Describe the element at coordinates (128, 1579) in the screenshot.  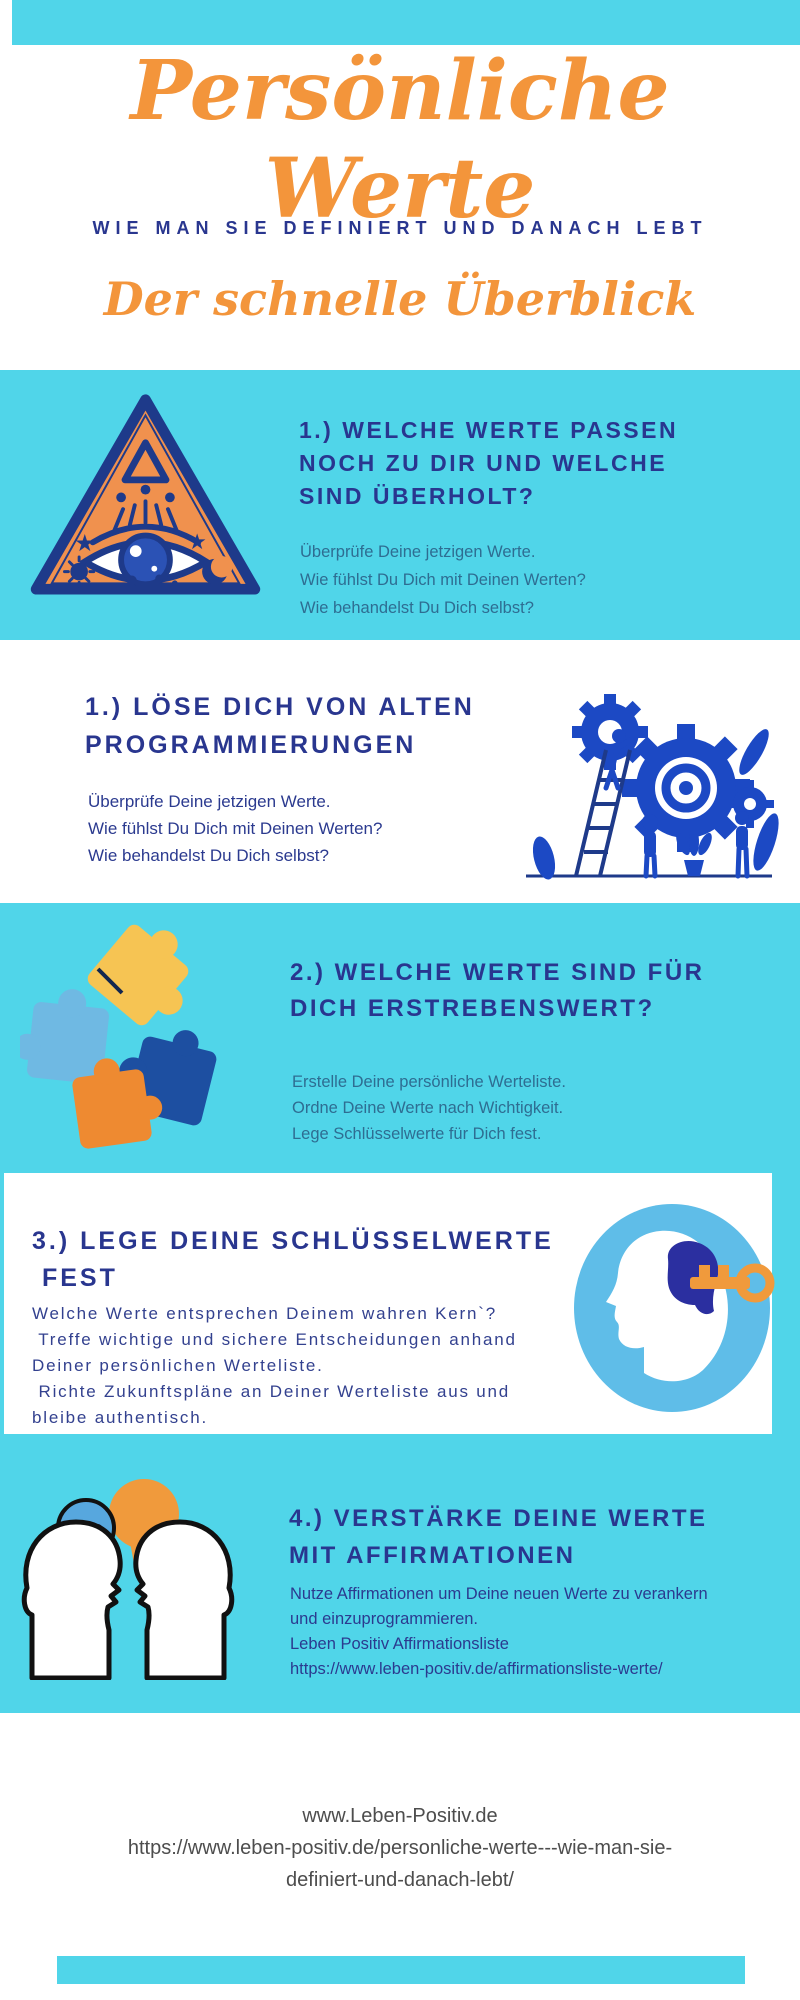
I see `conversation-heads-icon` at that location.